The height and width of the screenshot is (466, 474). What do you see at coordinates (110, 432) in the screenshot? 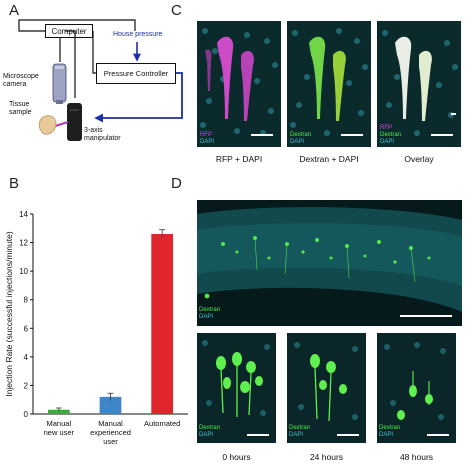
I see `x-tick-label: Manual experienced user` at bounding box center [110, 432].